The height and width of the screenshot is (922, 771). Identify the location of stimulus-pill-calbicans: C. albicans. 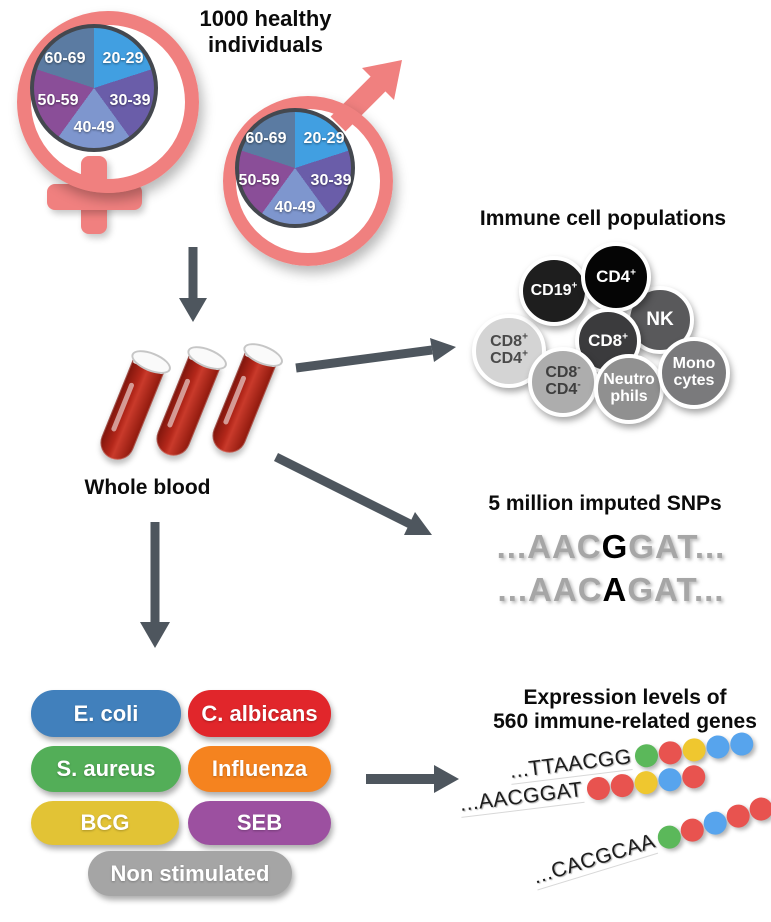
(259, 713).